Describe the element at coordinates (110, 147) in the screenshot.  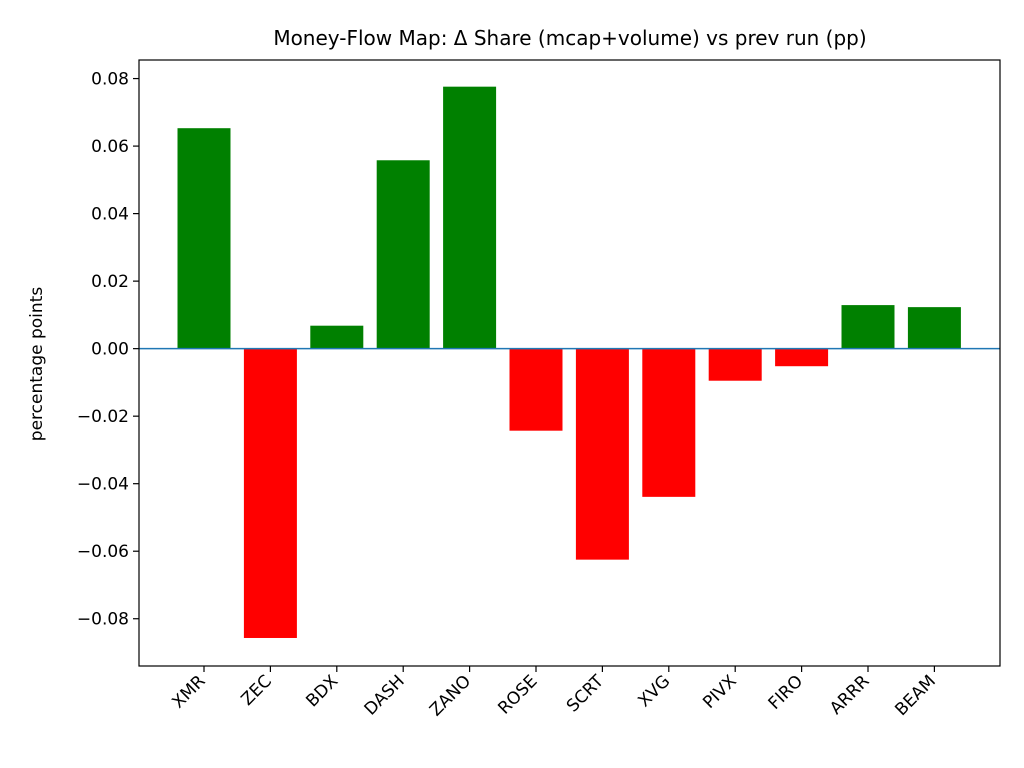
I see `y-tick-label: 0.06` at that location.